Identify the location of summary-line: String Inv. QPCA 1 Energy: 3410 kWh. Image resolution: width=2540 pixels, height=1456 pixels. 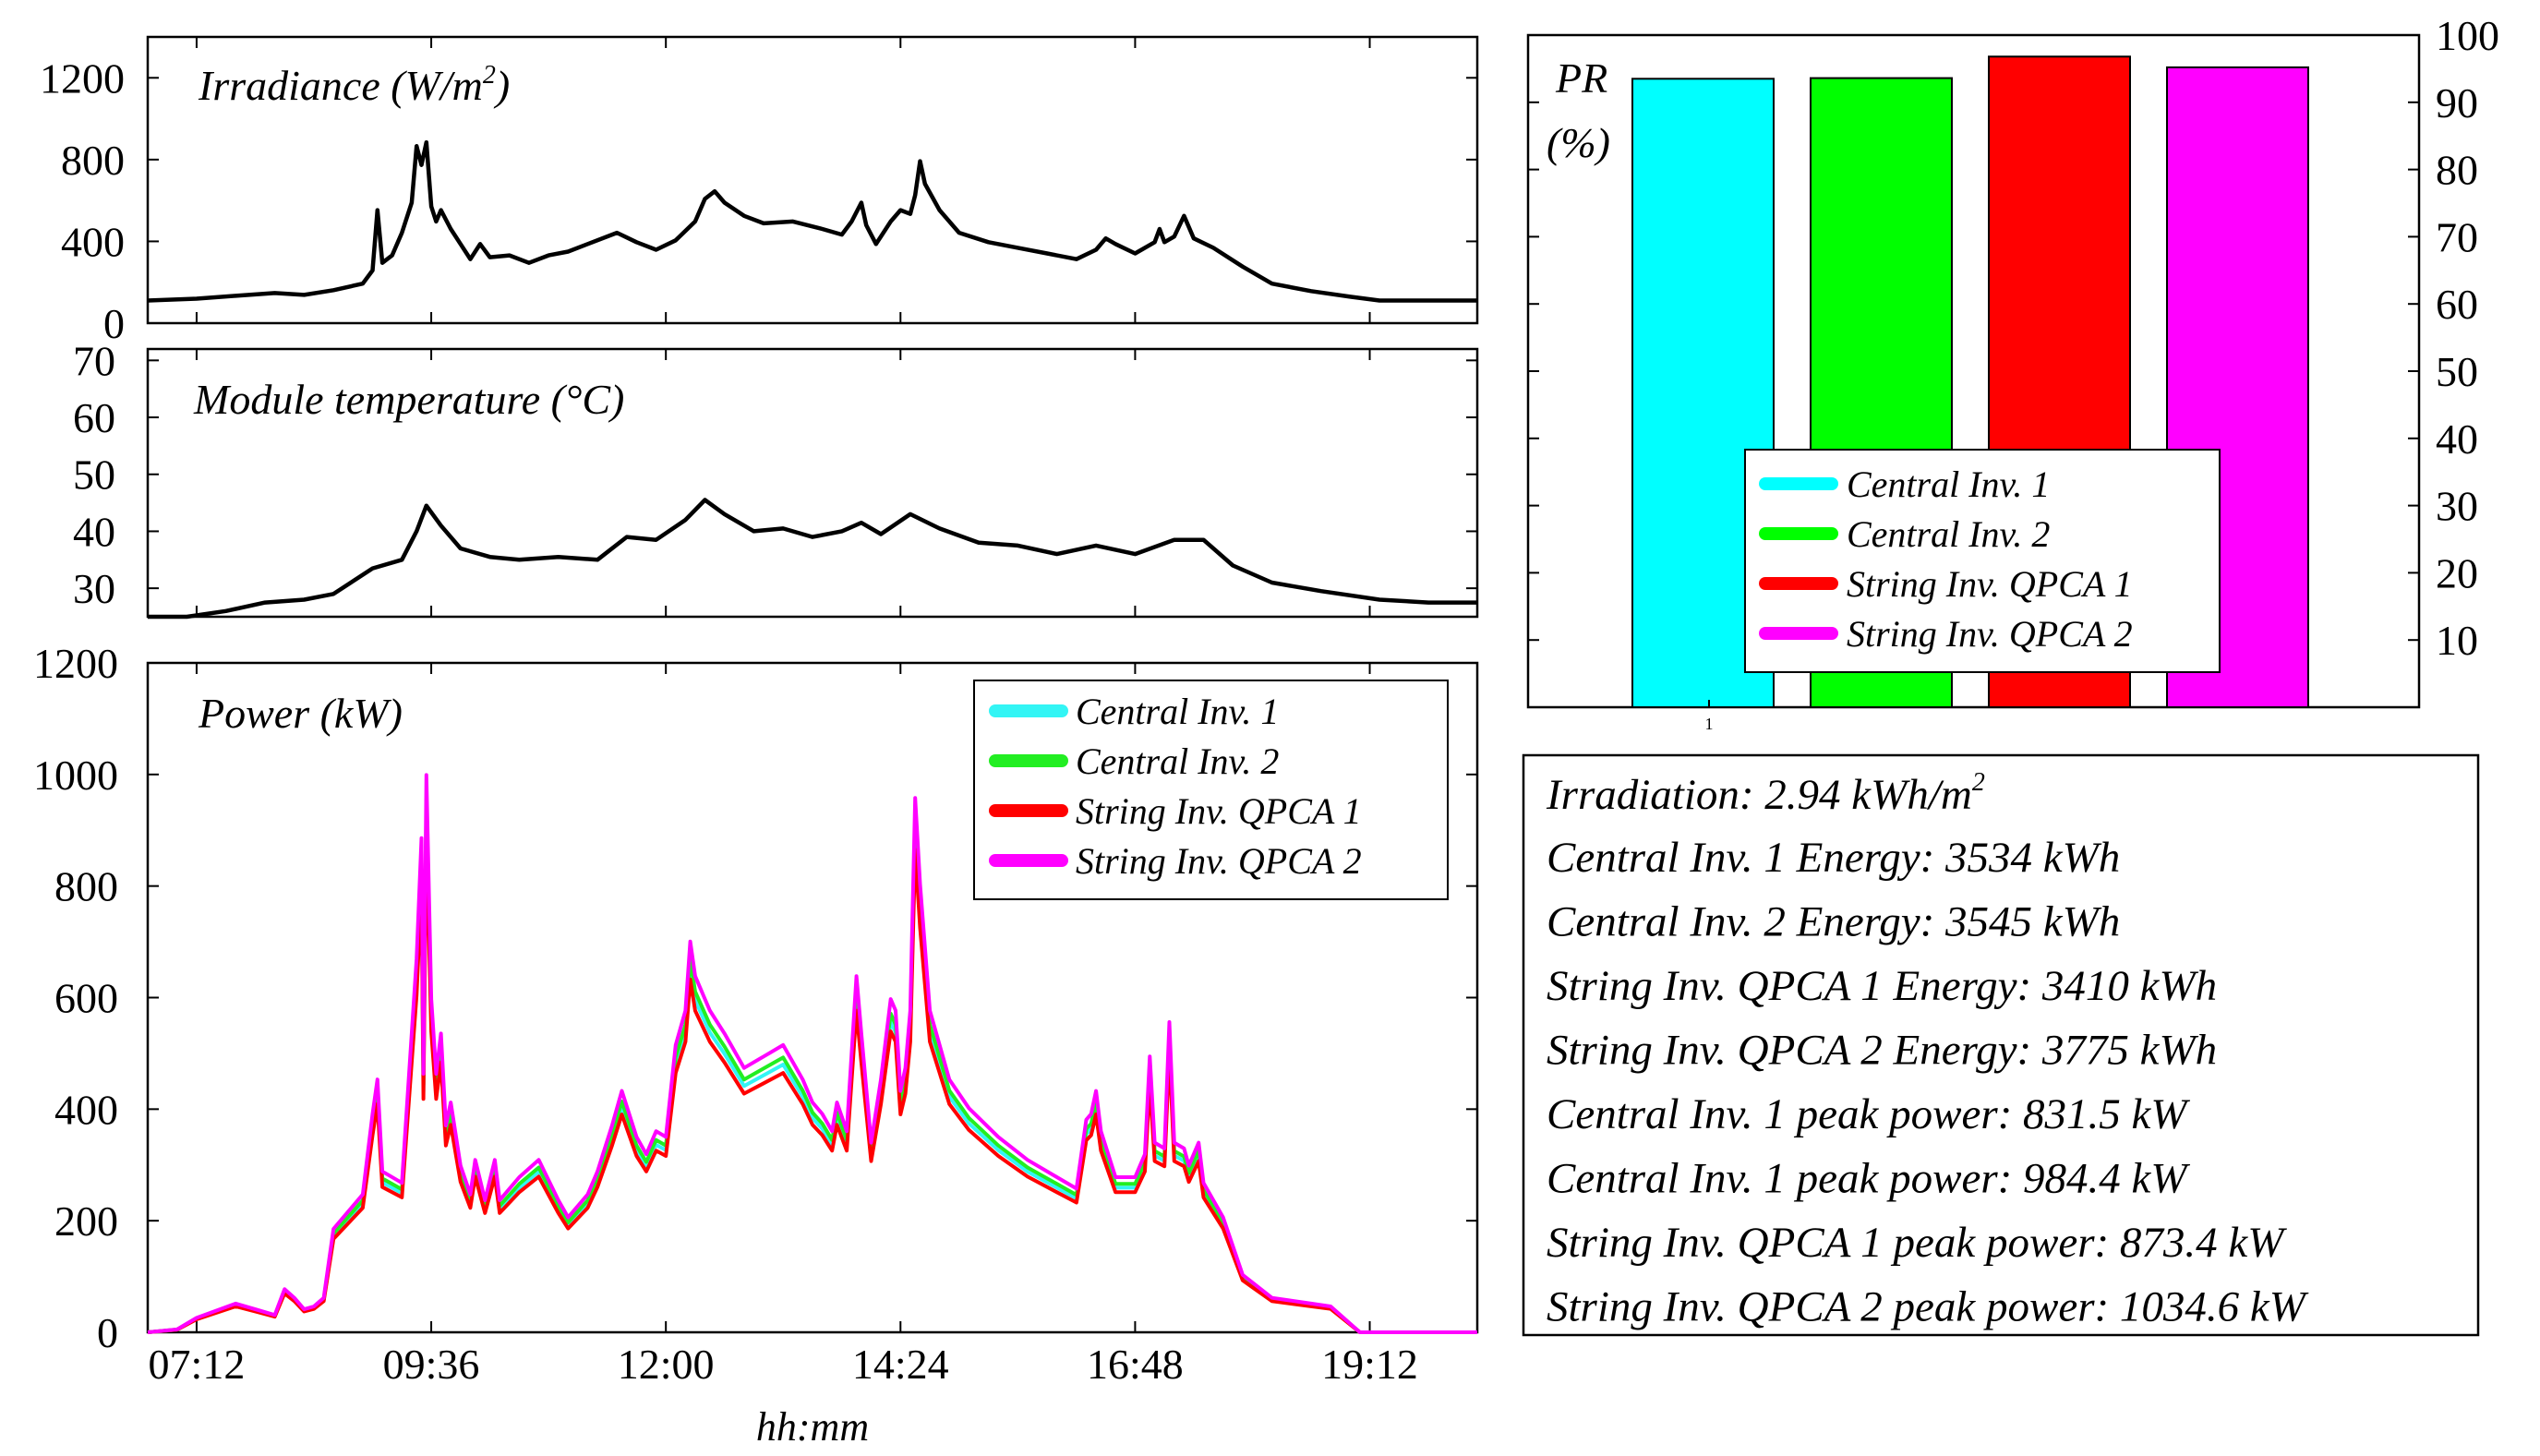
(1882, 986).